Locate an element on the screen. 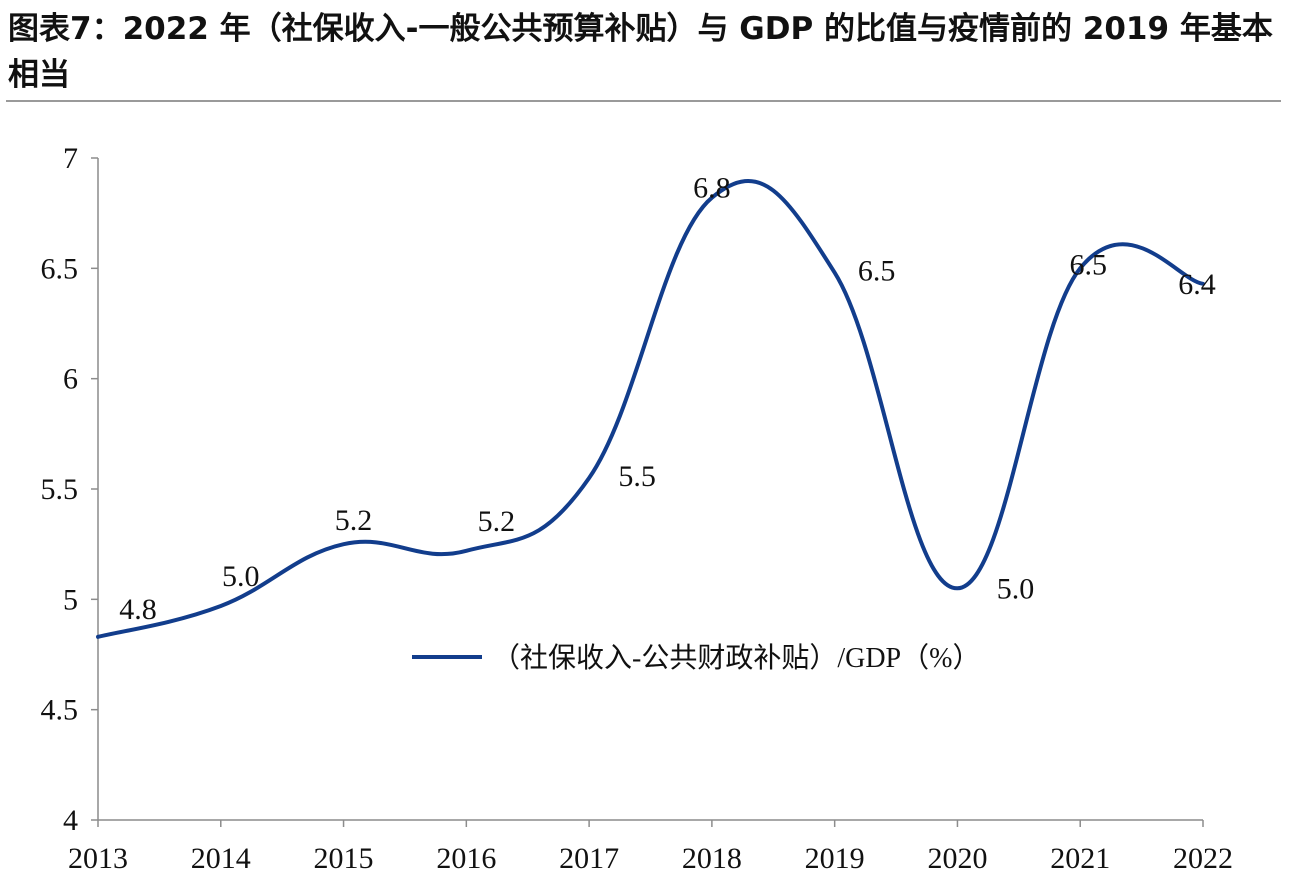 This screenshot has width=1307, height=890. data-label: 5.5 is located at coordinates (637, 476).